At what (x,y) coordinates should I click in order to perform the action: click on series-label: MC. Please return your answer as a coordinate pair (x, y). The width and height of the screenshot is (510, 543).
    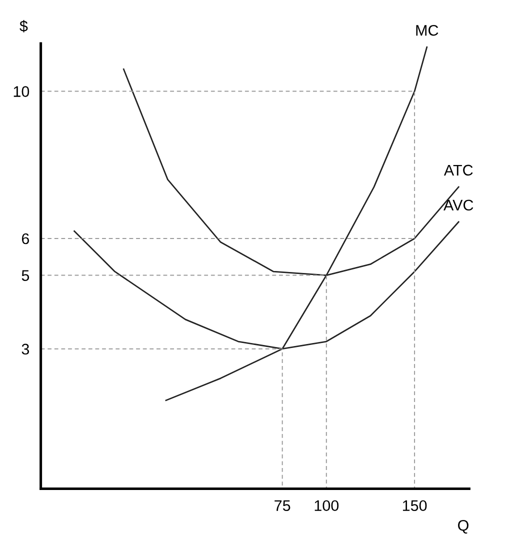
    Looking at the image, I should click on (427, 30).